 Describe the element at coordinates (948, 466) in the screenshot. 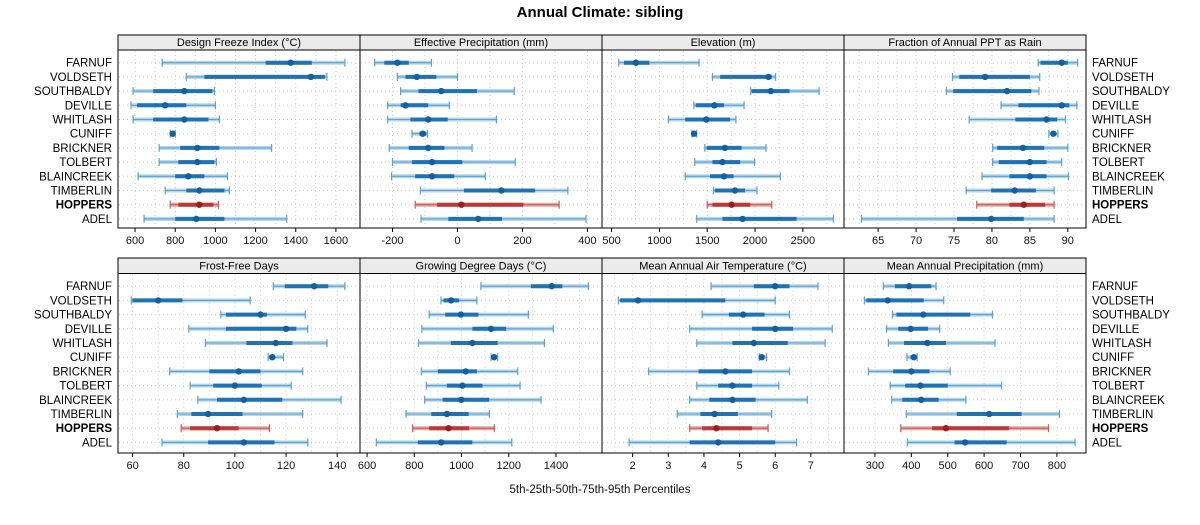

I see `axis-tick-label: 500` at that location.